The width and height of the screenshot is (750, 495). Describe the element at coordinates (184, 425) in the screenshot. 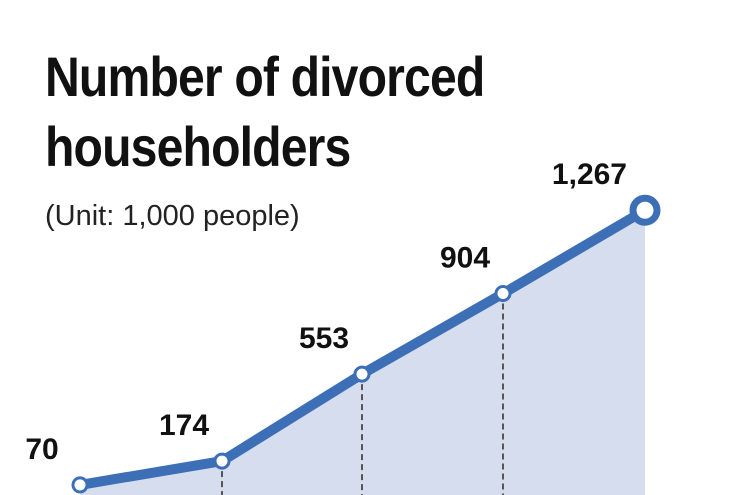

I see `value-label: 174` at that location.